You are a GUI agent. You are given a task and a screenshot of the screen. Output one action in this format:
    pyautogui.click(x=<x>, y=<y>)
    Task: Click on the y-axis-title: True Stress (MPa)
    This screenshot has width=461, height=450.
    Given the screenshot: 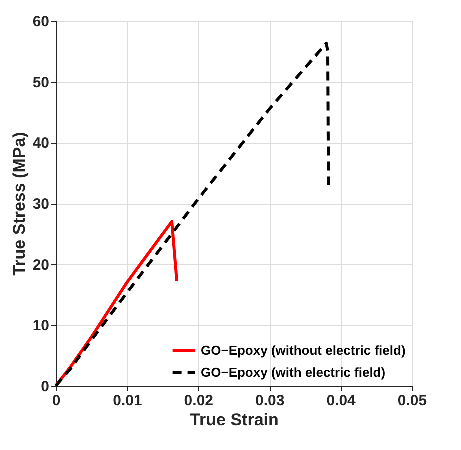 What is the action you would take?
    pyautogui.click(x=19, y=204)
    